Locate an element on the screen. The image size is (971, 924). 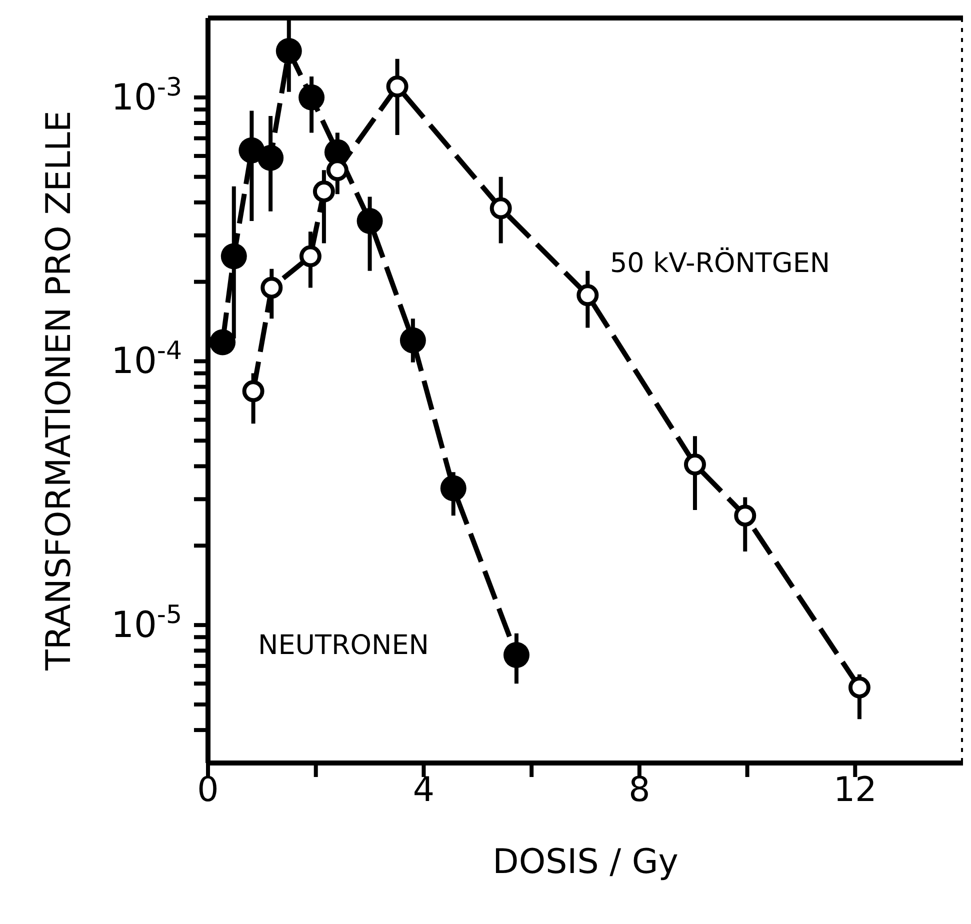
text: NEUTRONEN is located at coordinates (343, 645).